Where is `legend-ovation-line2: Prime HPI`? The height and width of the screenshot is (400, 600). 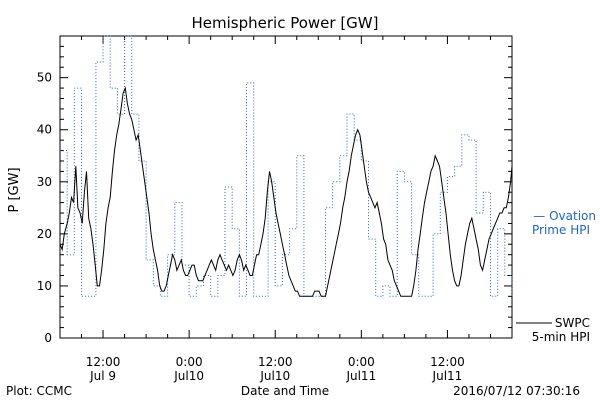
legend-ovation-line2: Prime HPI is located at coordinates (561, 230).